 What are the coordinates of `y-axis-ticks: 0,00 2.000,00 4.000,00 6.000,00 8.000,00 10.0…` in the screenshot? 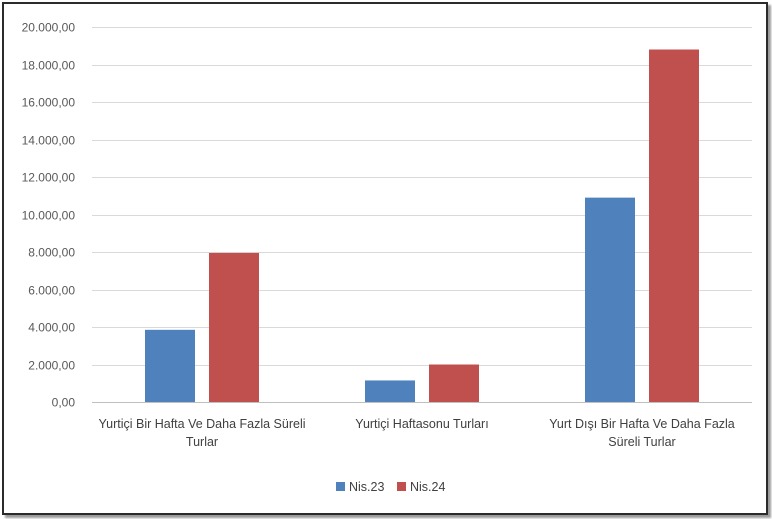 It's located at (49, 215).